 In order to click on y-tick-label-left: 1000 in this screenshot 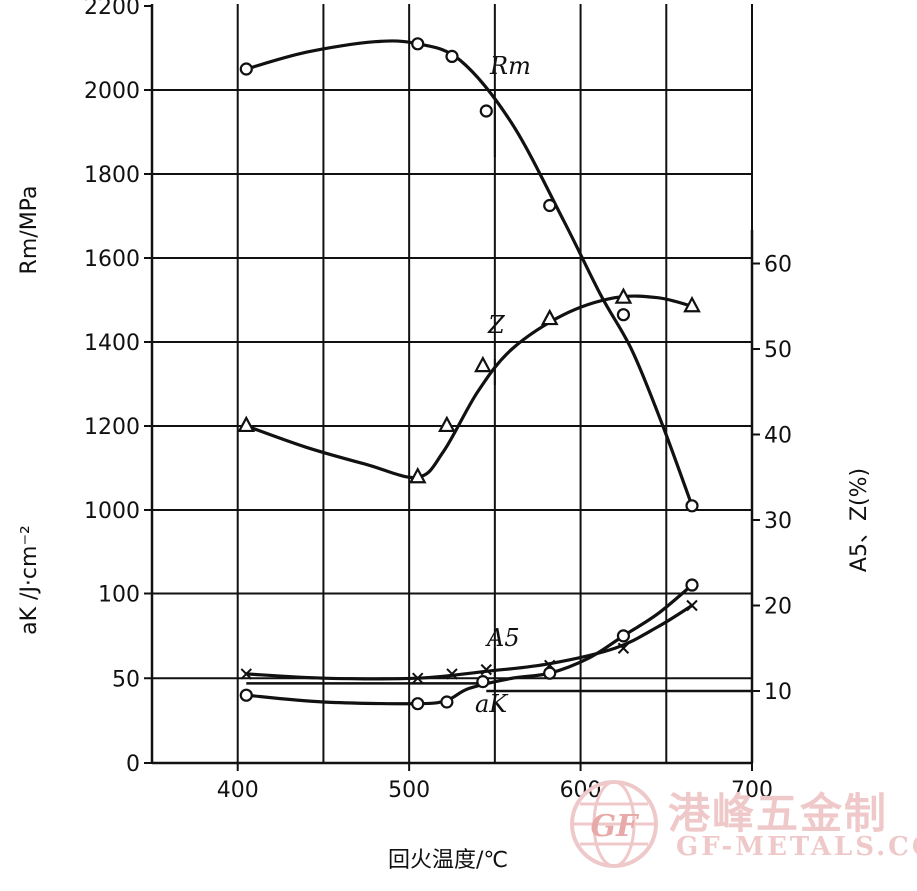, I will do `click(112, 511)`.